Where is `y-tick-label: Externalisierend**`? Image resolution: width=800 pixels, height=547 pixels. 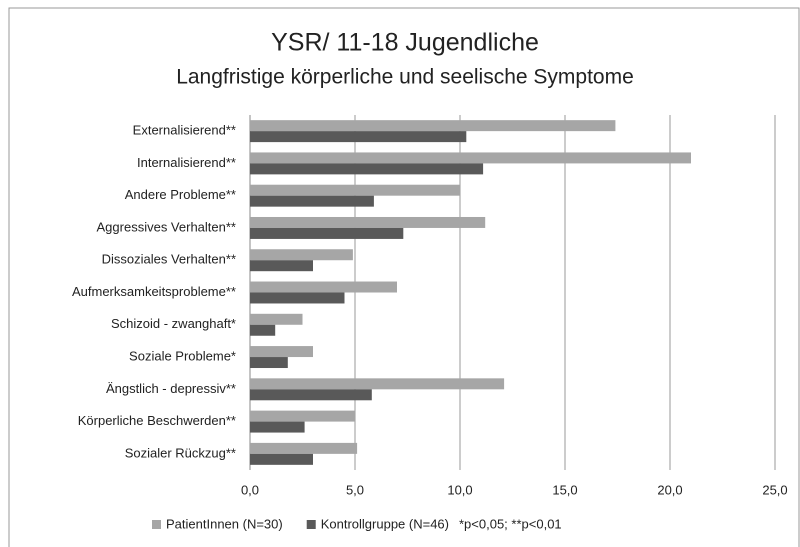 y-tick-label: Externalisierend** is located at coordinates (184, 130).